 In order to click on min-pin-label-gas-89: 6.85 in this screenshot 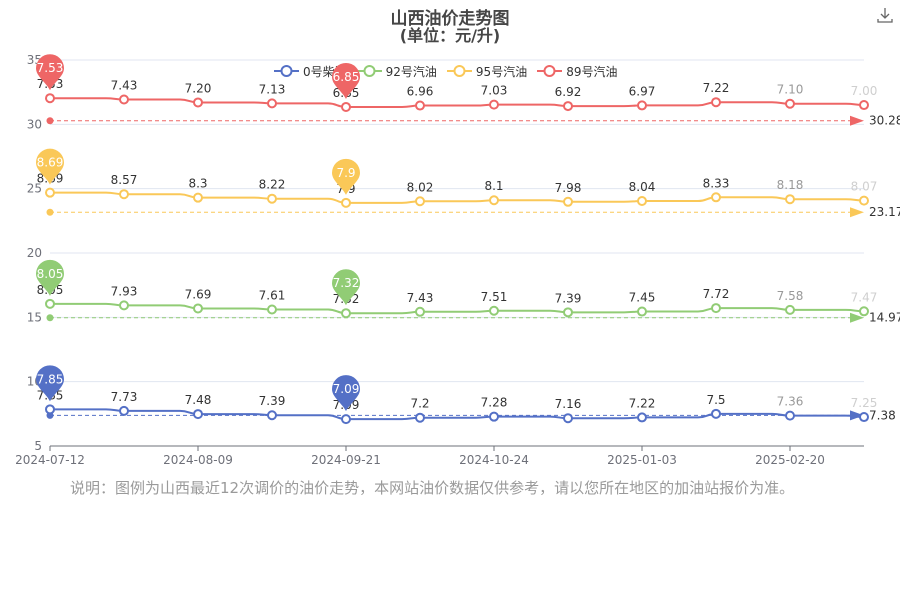, I will do `click(346, 77)`.